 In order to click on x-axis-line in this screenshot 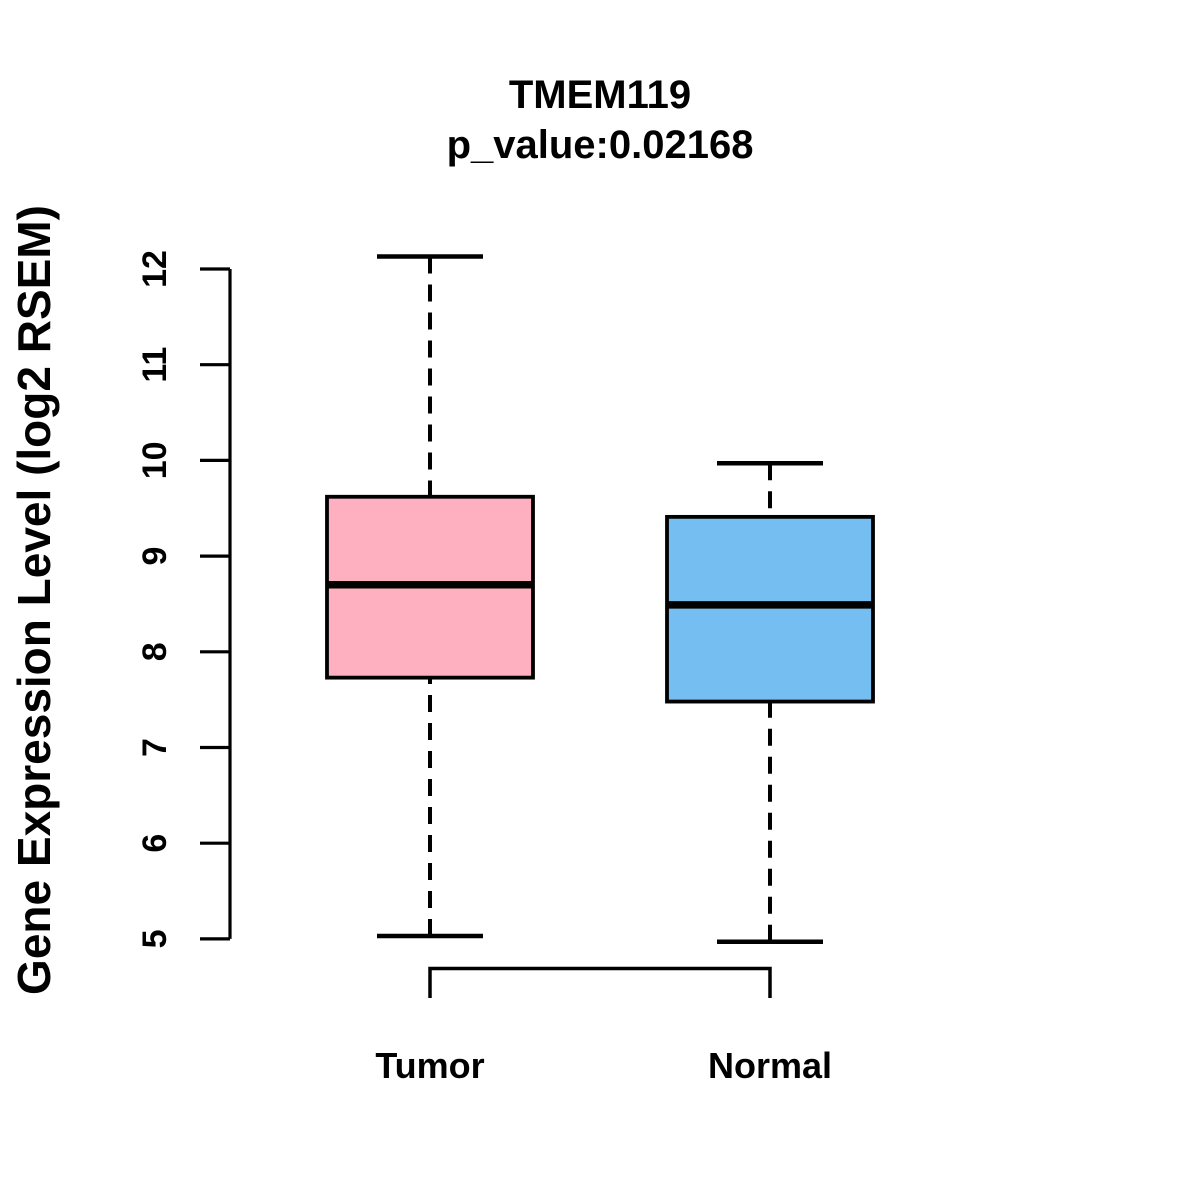, I will do `click(600, 982)`.